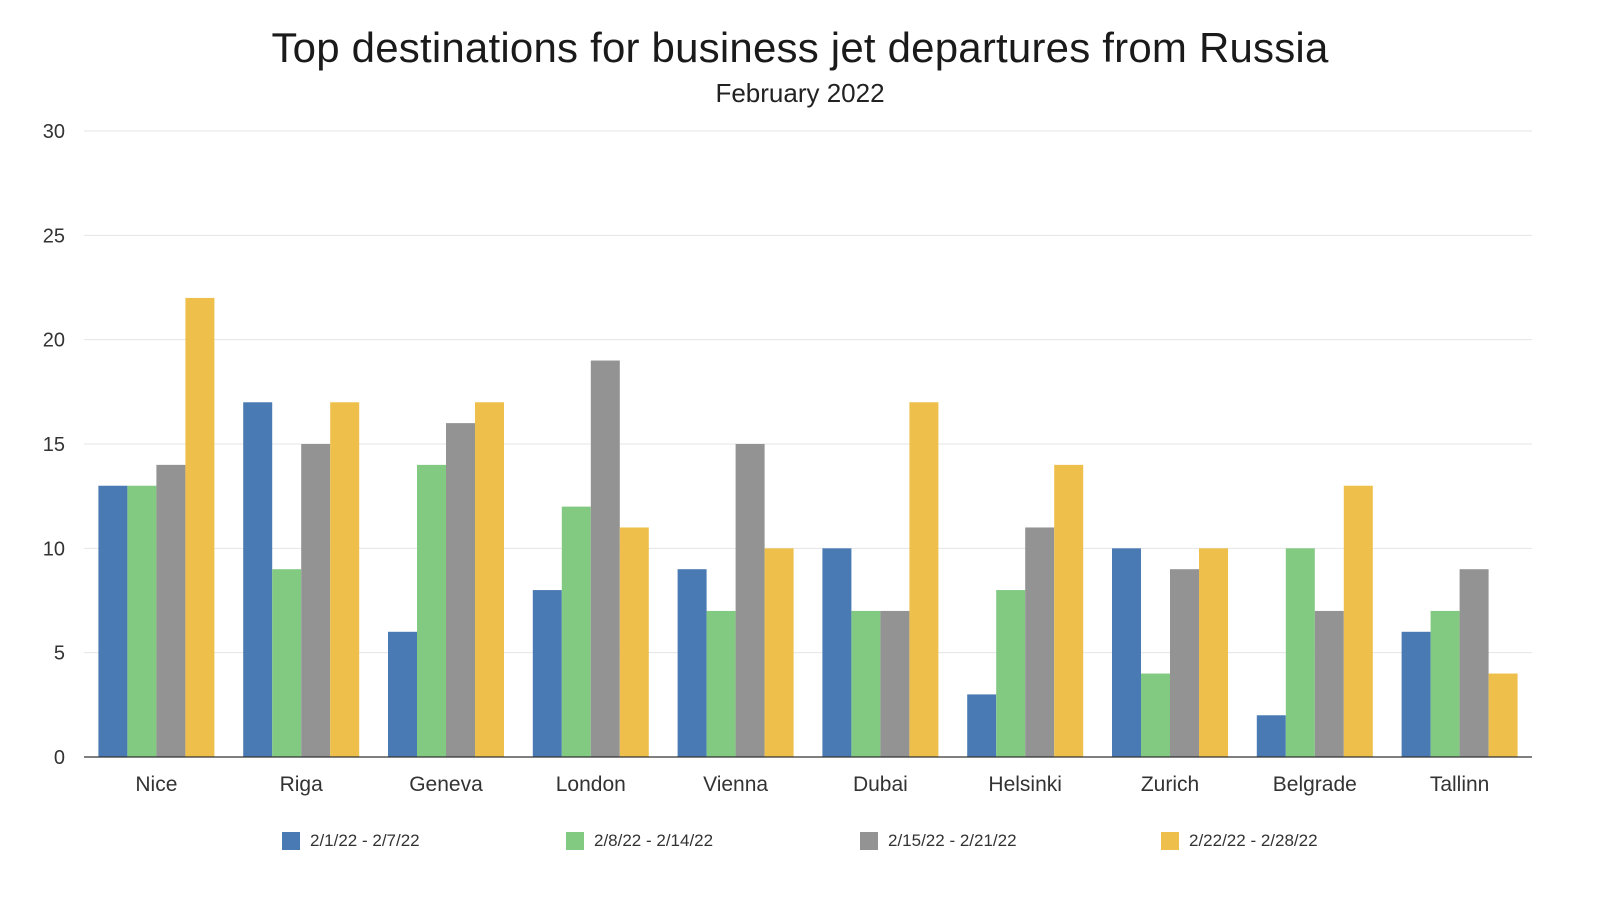  I want to click on y-tick-label: 20, so click(54, 341).